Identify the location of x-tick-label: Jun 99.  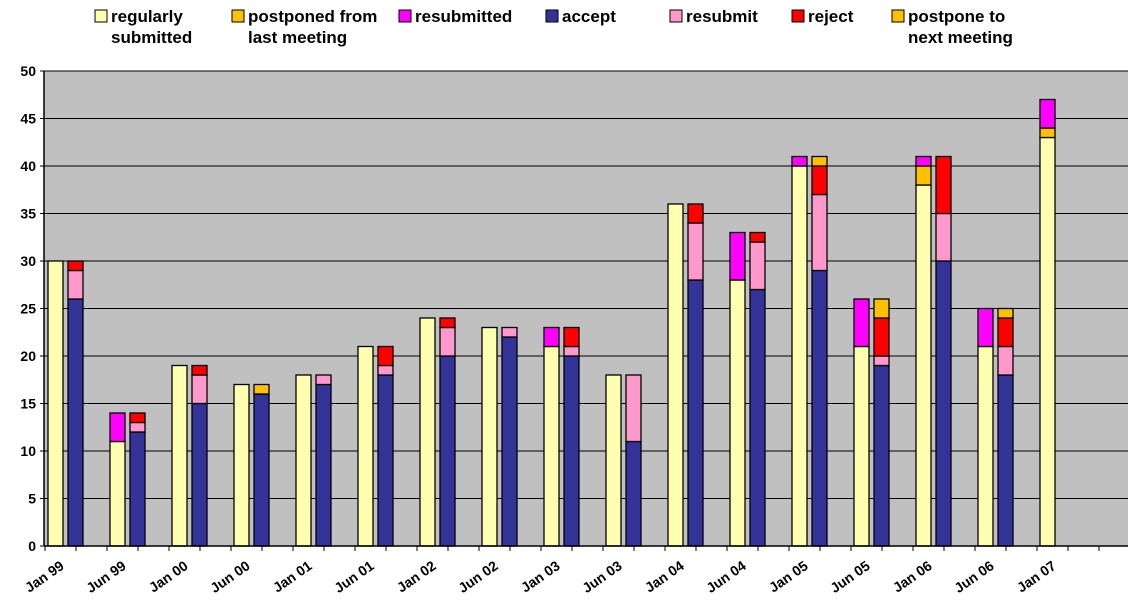
(106, 576).